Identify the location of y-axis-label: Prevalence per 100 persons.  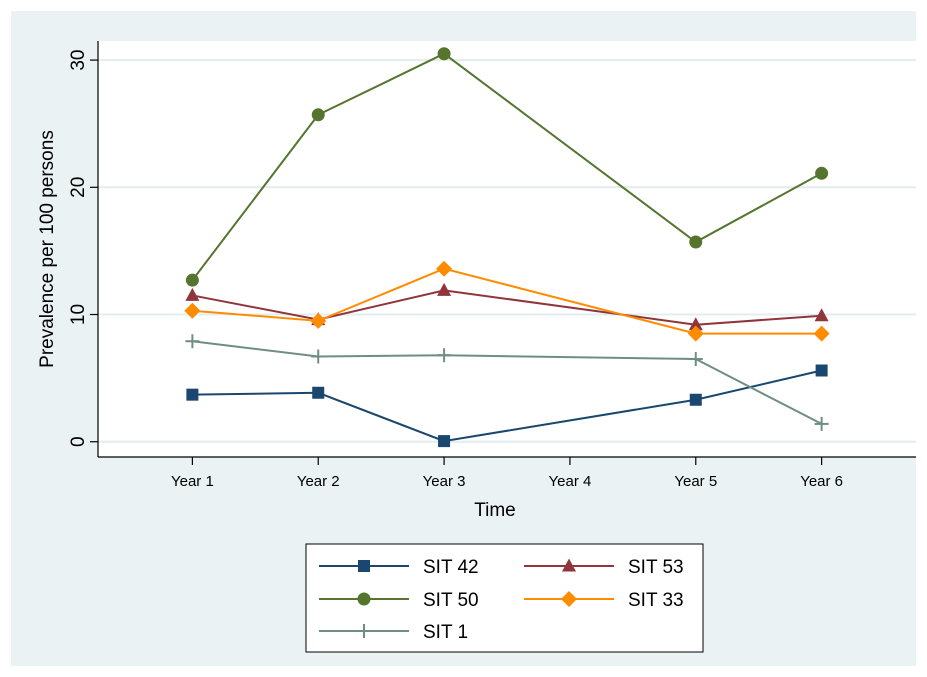
(47, 249).